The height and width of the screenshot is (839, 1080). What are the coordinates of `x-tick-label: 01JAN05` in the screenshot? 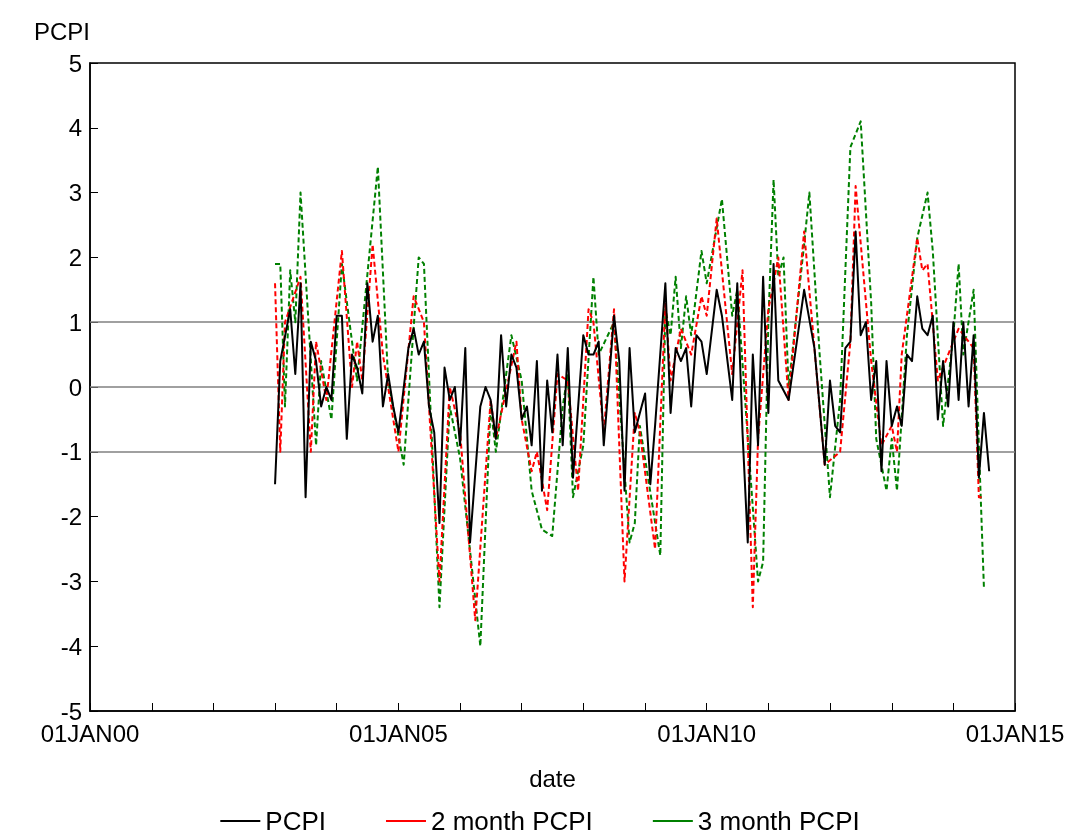 It's located at (398, 733).